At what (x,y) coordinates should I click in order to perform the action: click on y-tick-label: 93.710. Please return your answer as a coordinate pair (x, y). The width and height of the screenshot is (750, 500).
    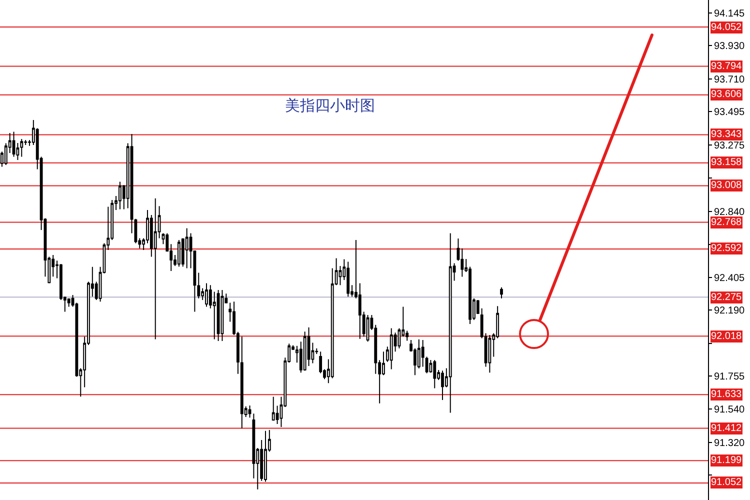
    Looking at the image, I should click on (730, 80).